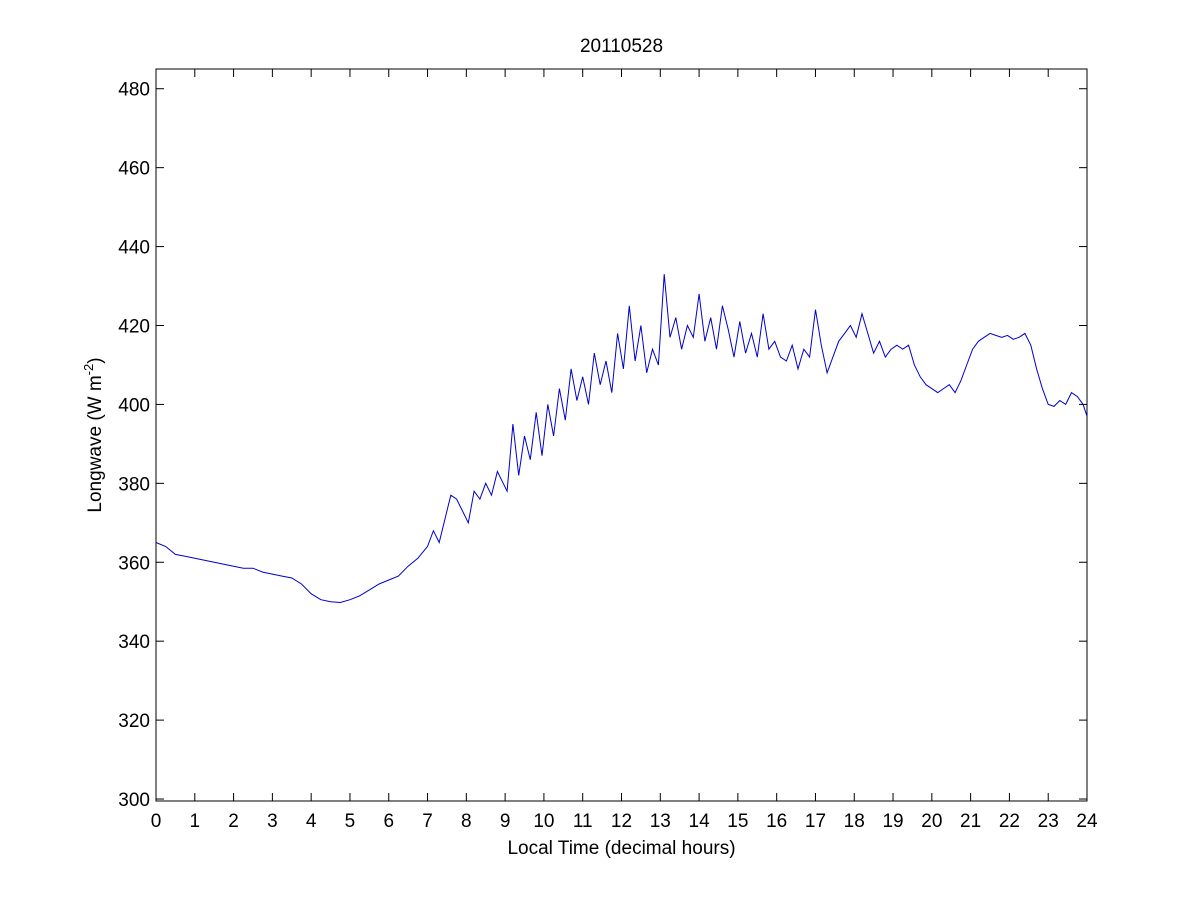 The image size is (1201, 900). I want to click on x-tick-label: 7, so click(427, 821).